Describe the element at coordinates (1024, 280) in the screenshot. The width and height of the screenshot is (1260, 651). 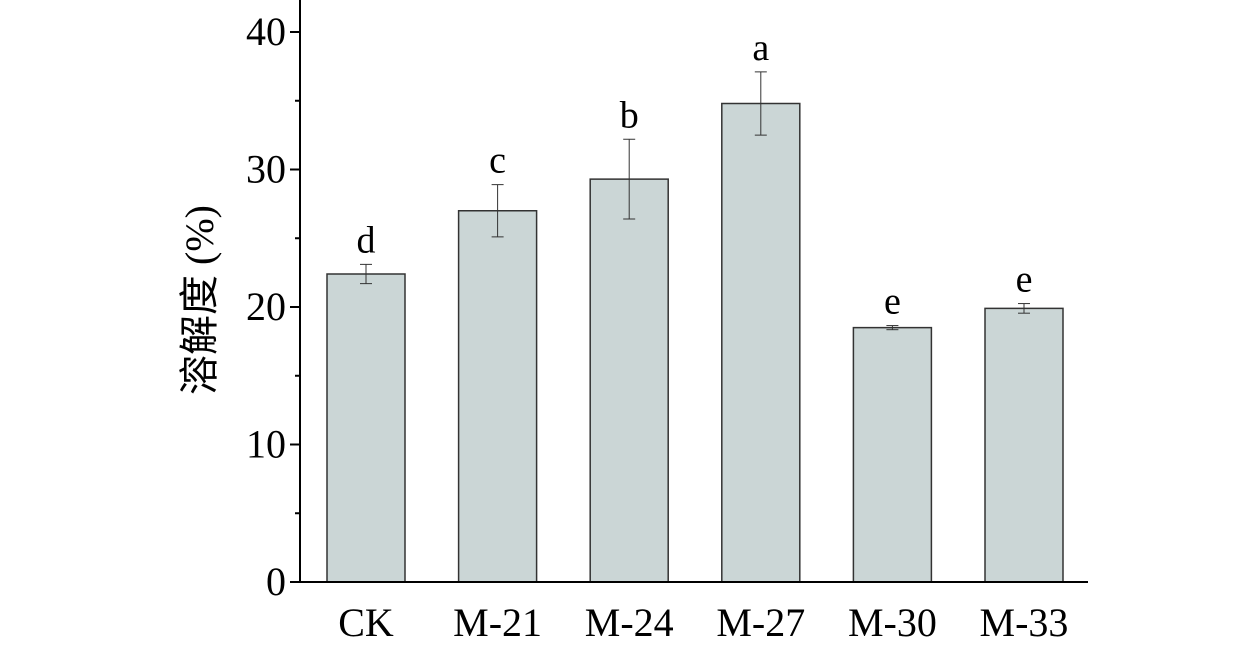
I see `significance-letter-m-33: e` at that location.